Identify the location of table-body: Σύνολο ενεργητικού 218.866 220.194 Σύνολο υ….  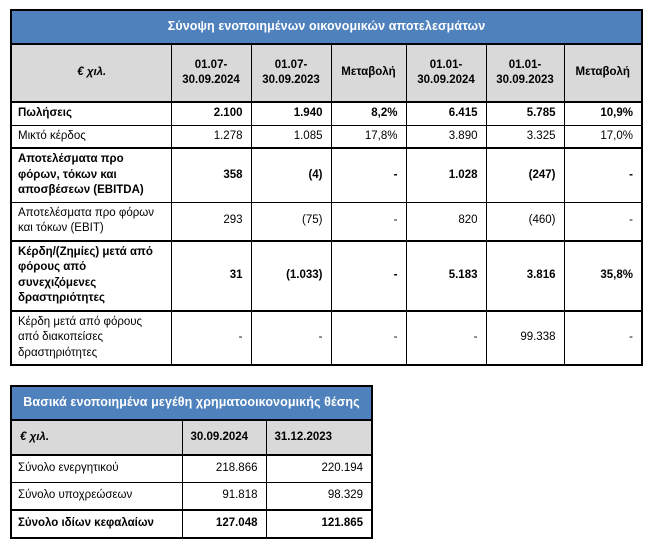
(191, 496).